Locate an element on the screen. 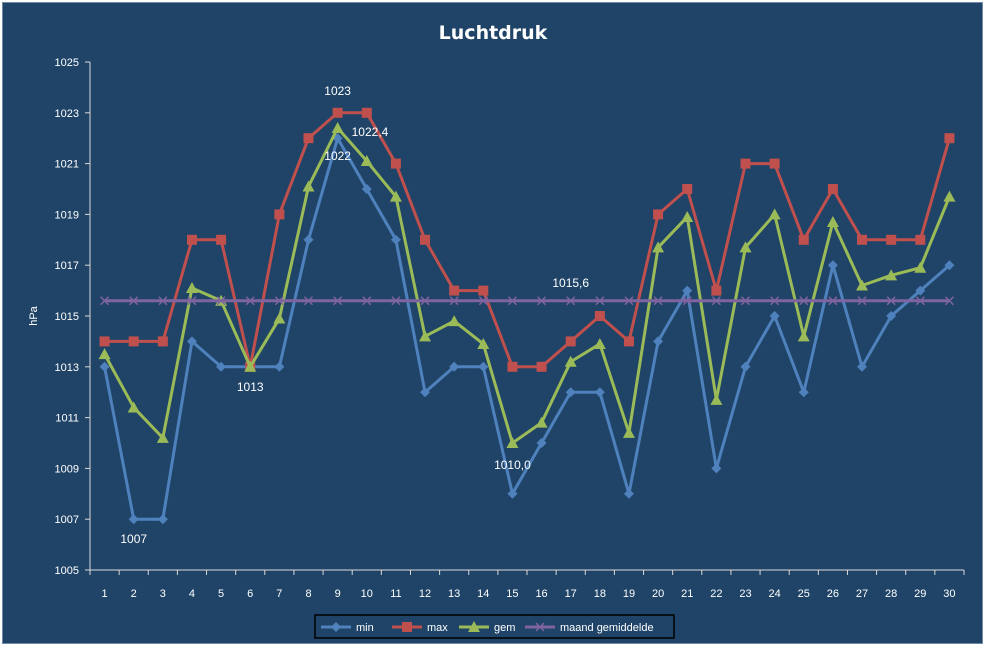 The width and height of the screenshot is (987, 648). x-tick-label: 19 is located at coordinates (629, 594).